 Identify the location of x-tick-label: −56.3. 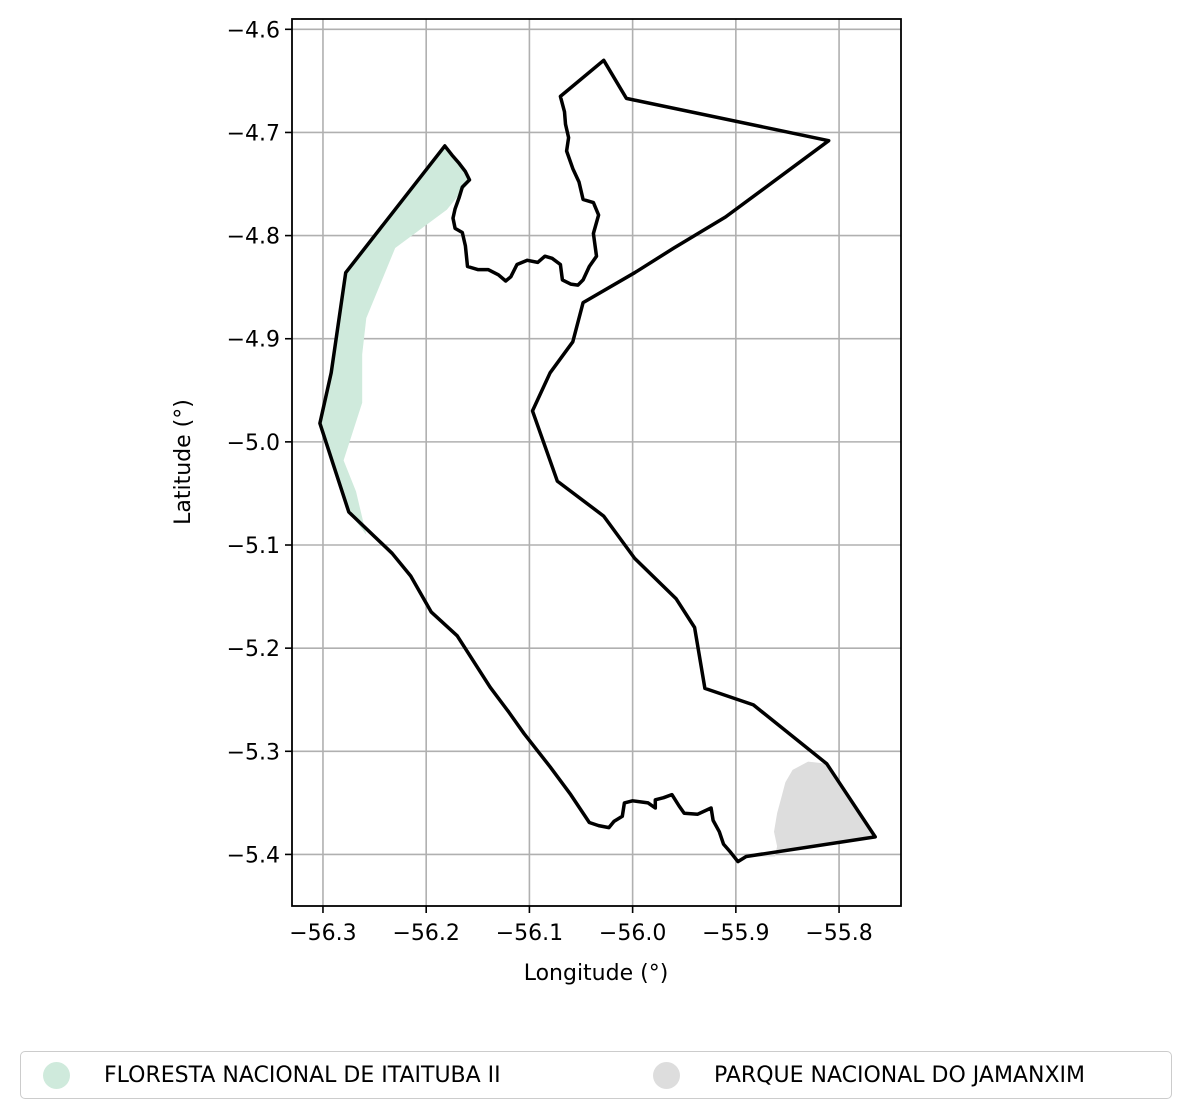
(322, 933).